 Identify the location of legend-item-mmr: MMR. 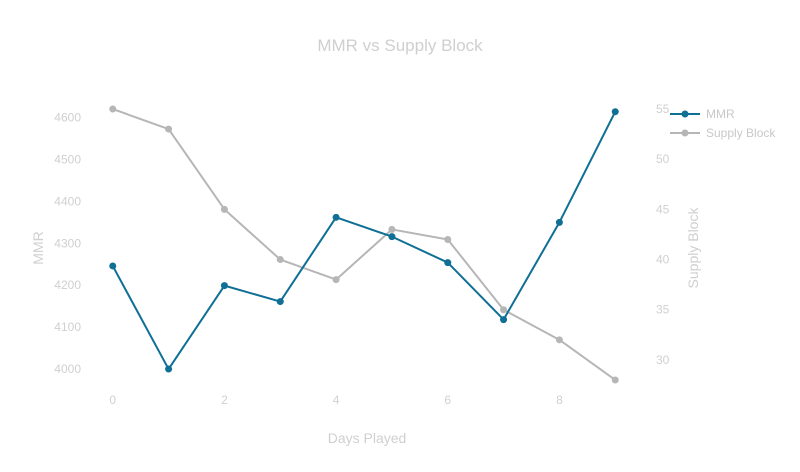
(702, 114).